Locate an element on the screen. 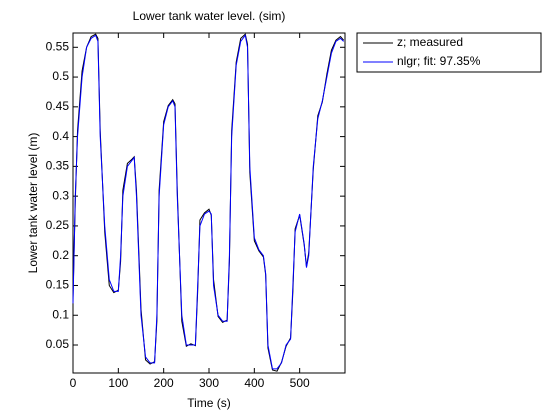 The image size is (560, 420). y-tick-label: 0.4 is located at coordinates (60, 136).